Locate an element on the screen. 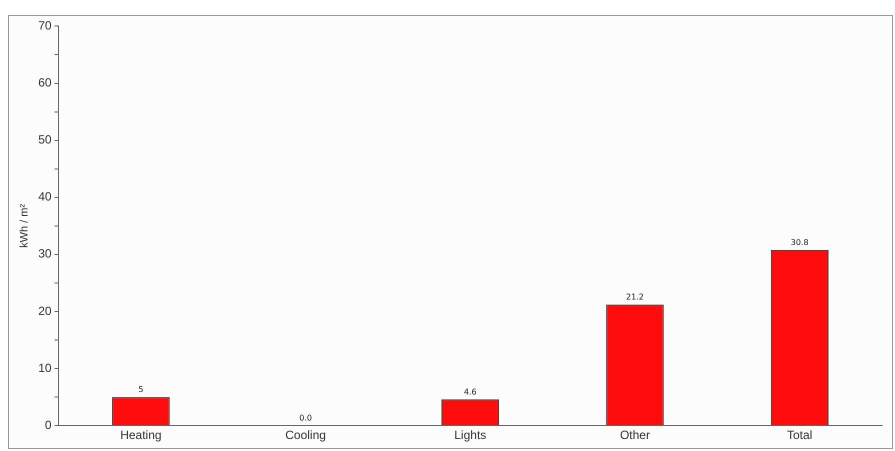 The height and width of the screenshot is (451, 895). data-label: 4.6 is located at coordinates (470, 391).